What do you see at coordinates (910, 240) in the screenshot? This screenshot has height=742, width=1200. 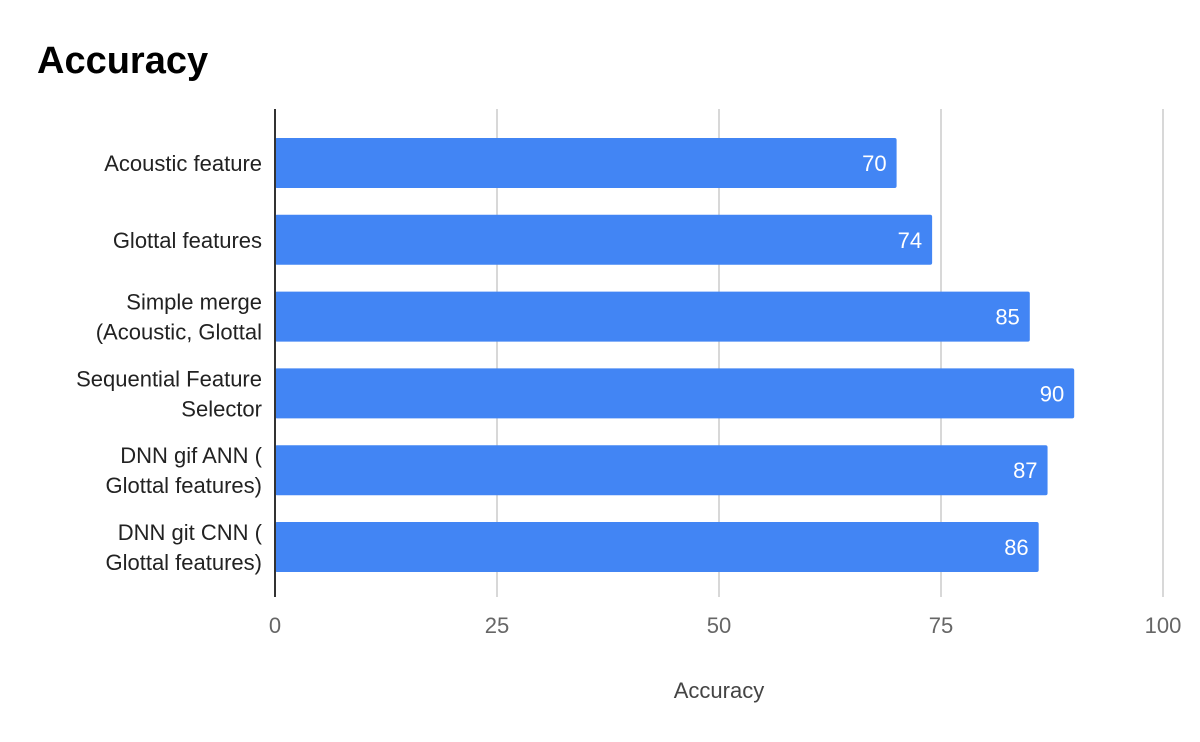 I see `bar-value-label: 74` at bounding box center [910, 240].